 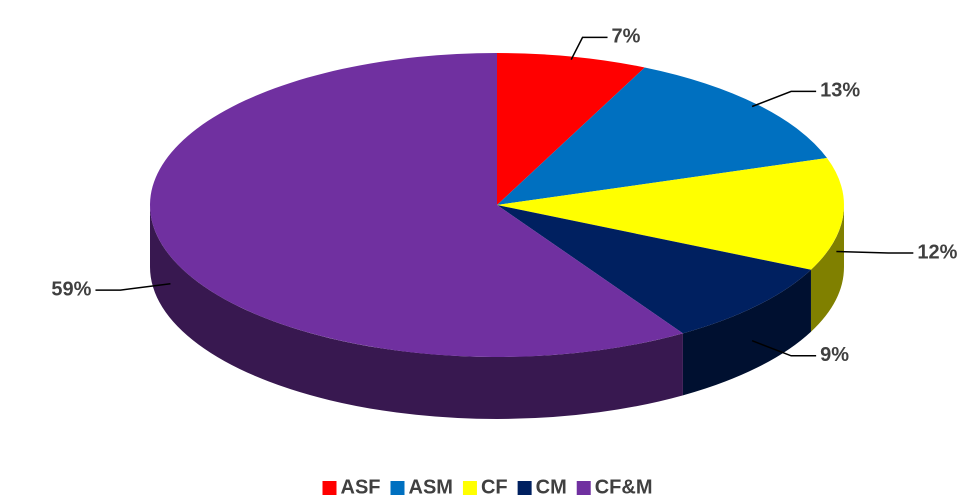 What do you see at coordinates (937, 252) in the screenshot?
I see `data-label: 12%` at bounding box center [937, 252].